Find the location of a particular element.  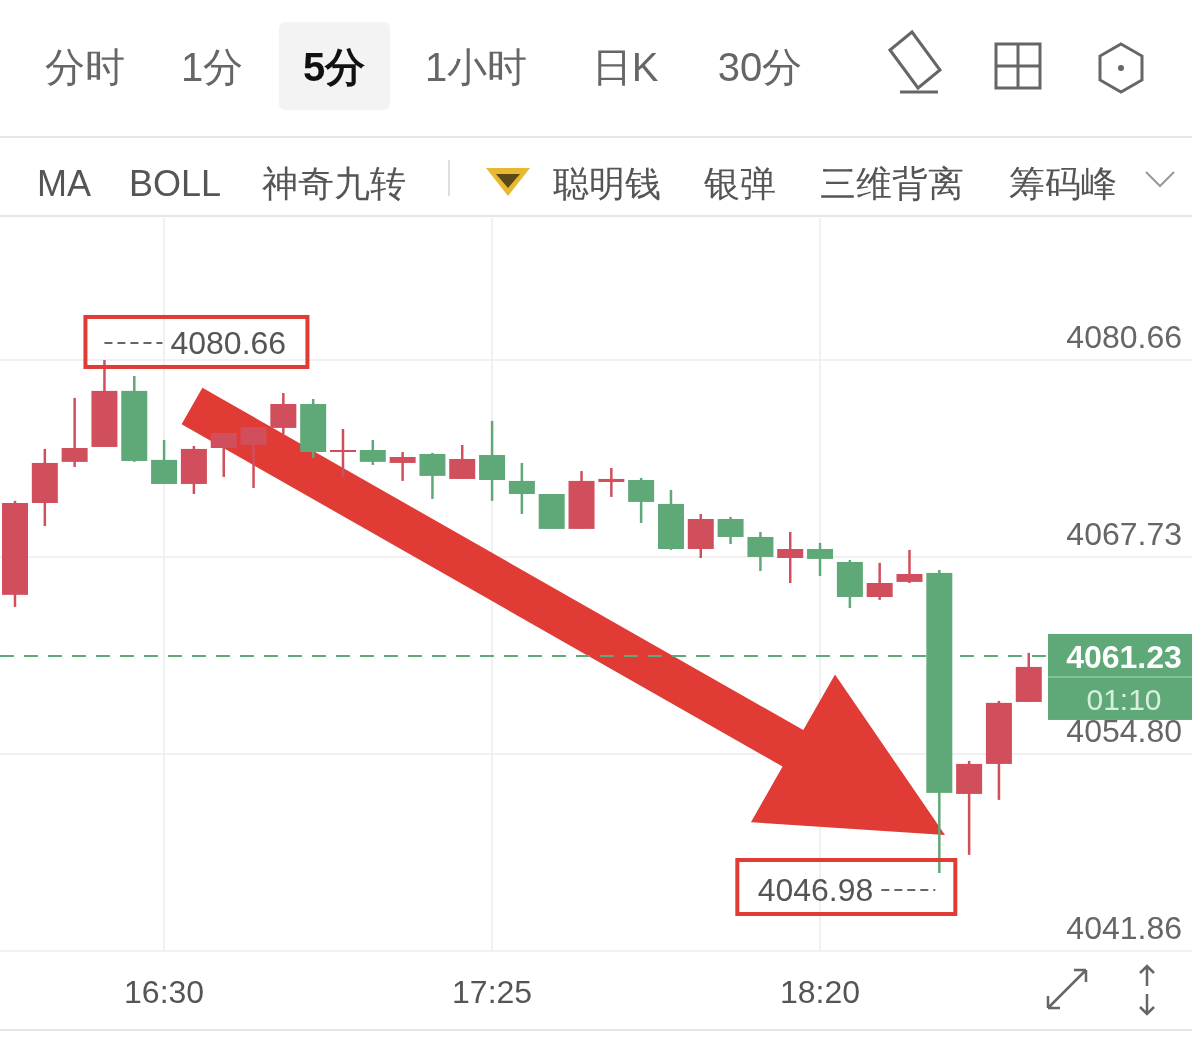

text: 银弹 is located at coordinates (739, 183).